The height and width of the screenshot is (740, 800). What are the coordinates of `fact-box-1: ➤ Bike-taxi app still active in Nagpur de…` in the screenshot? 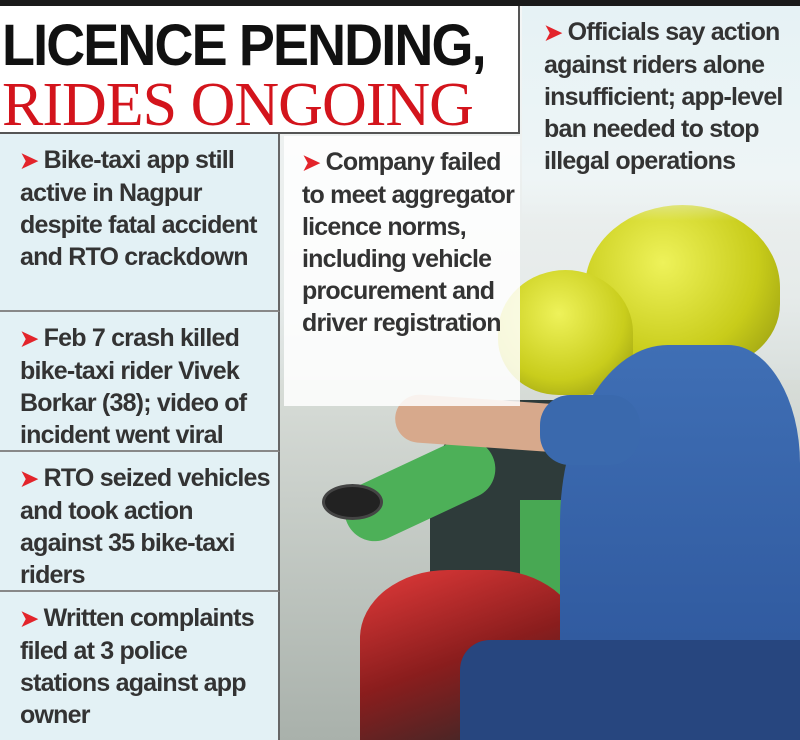 It's located at (140, 223).